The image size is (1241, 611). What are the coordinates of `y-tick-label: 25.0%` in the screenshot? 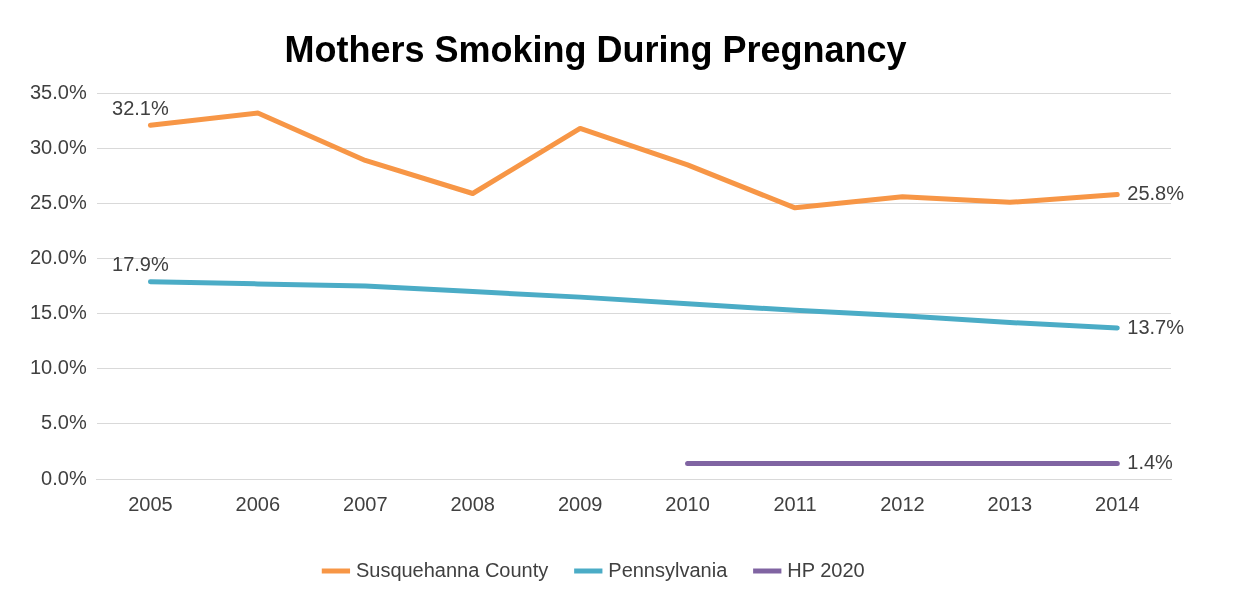 It's located at (58, 201).